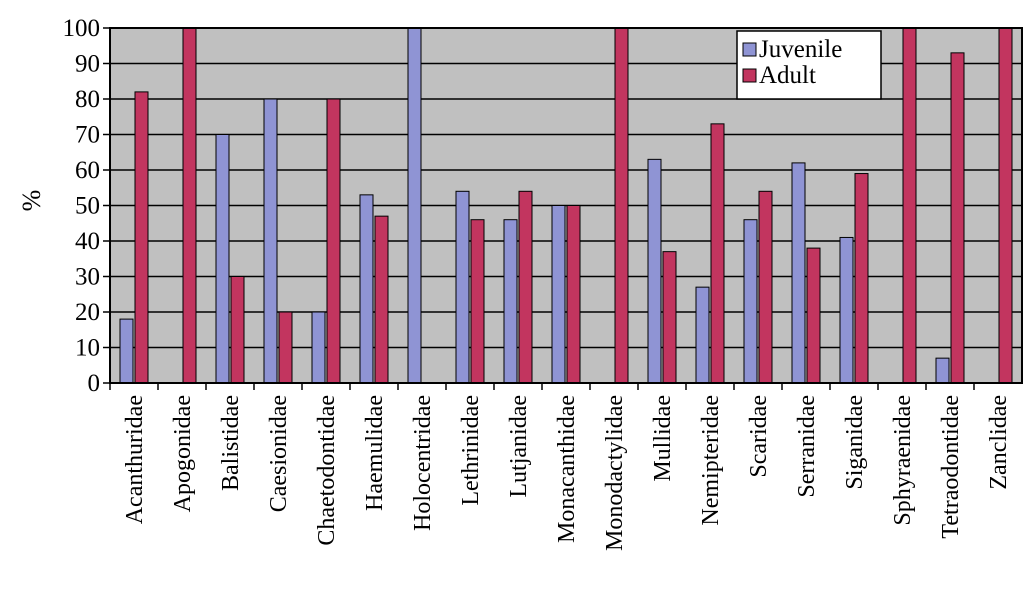 The image size is (1024, 607). Describe the element at coordinates (846, 310) in the screenshot. I see `bar-juvenile-siganidae` at that location.